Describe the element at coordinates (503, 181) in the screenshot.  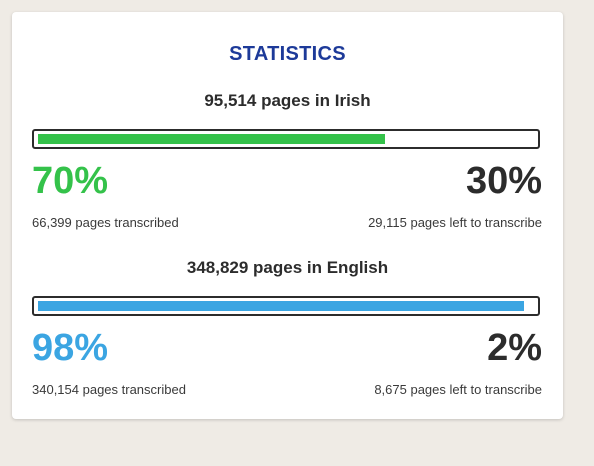
I see `percent-left-irish: 30%` at that location.